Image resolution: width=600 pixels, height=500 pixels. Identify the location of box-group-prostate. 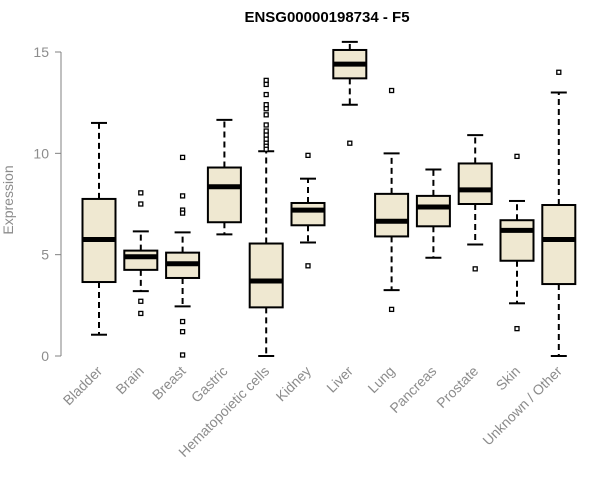
(475, 203).